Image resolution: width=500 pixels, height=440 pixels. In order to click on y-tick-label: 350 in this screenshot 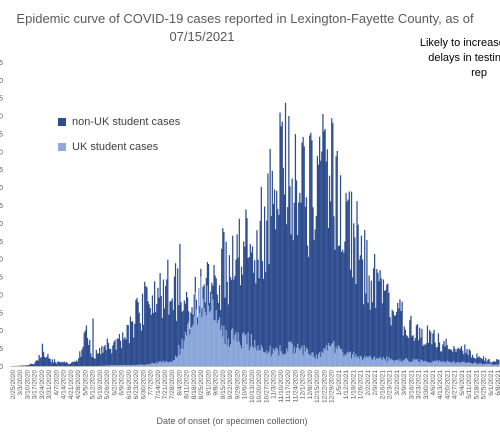, I will do `click(1, 117)`.